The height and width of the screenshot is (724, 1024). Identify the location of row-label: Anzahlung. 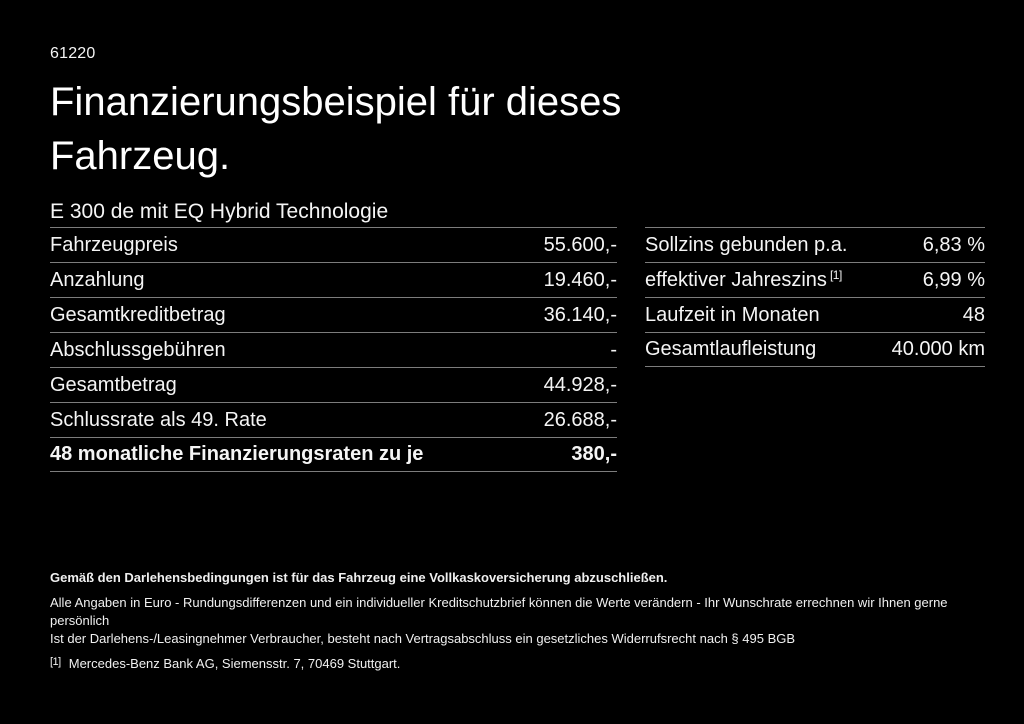
(97, 279).